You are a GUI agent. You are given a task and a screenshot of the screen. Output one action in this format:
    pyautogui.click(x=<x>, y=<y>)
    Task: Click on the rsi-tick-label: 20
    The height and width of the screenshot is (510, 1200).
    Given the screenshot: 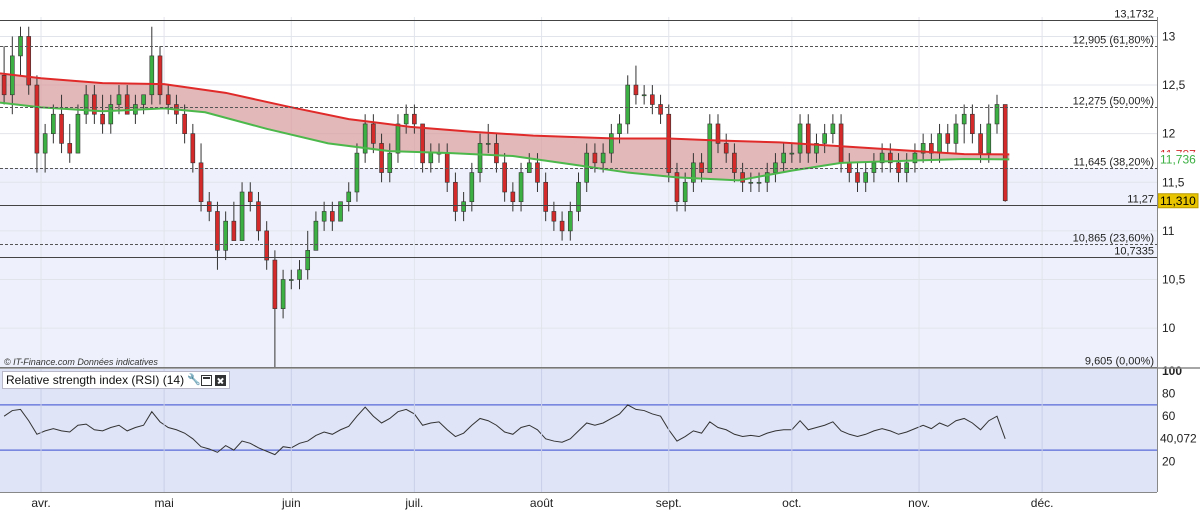 What is the action you would take?
    pyautogui.click(x=1169, y=461)
    